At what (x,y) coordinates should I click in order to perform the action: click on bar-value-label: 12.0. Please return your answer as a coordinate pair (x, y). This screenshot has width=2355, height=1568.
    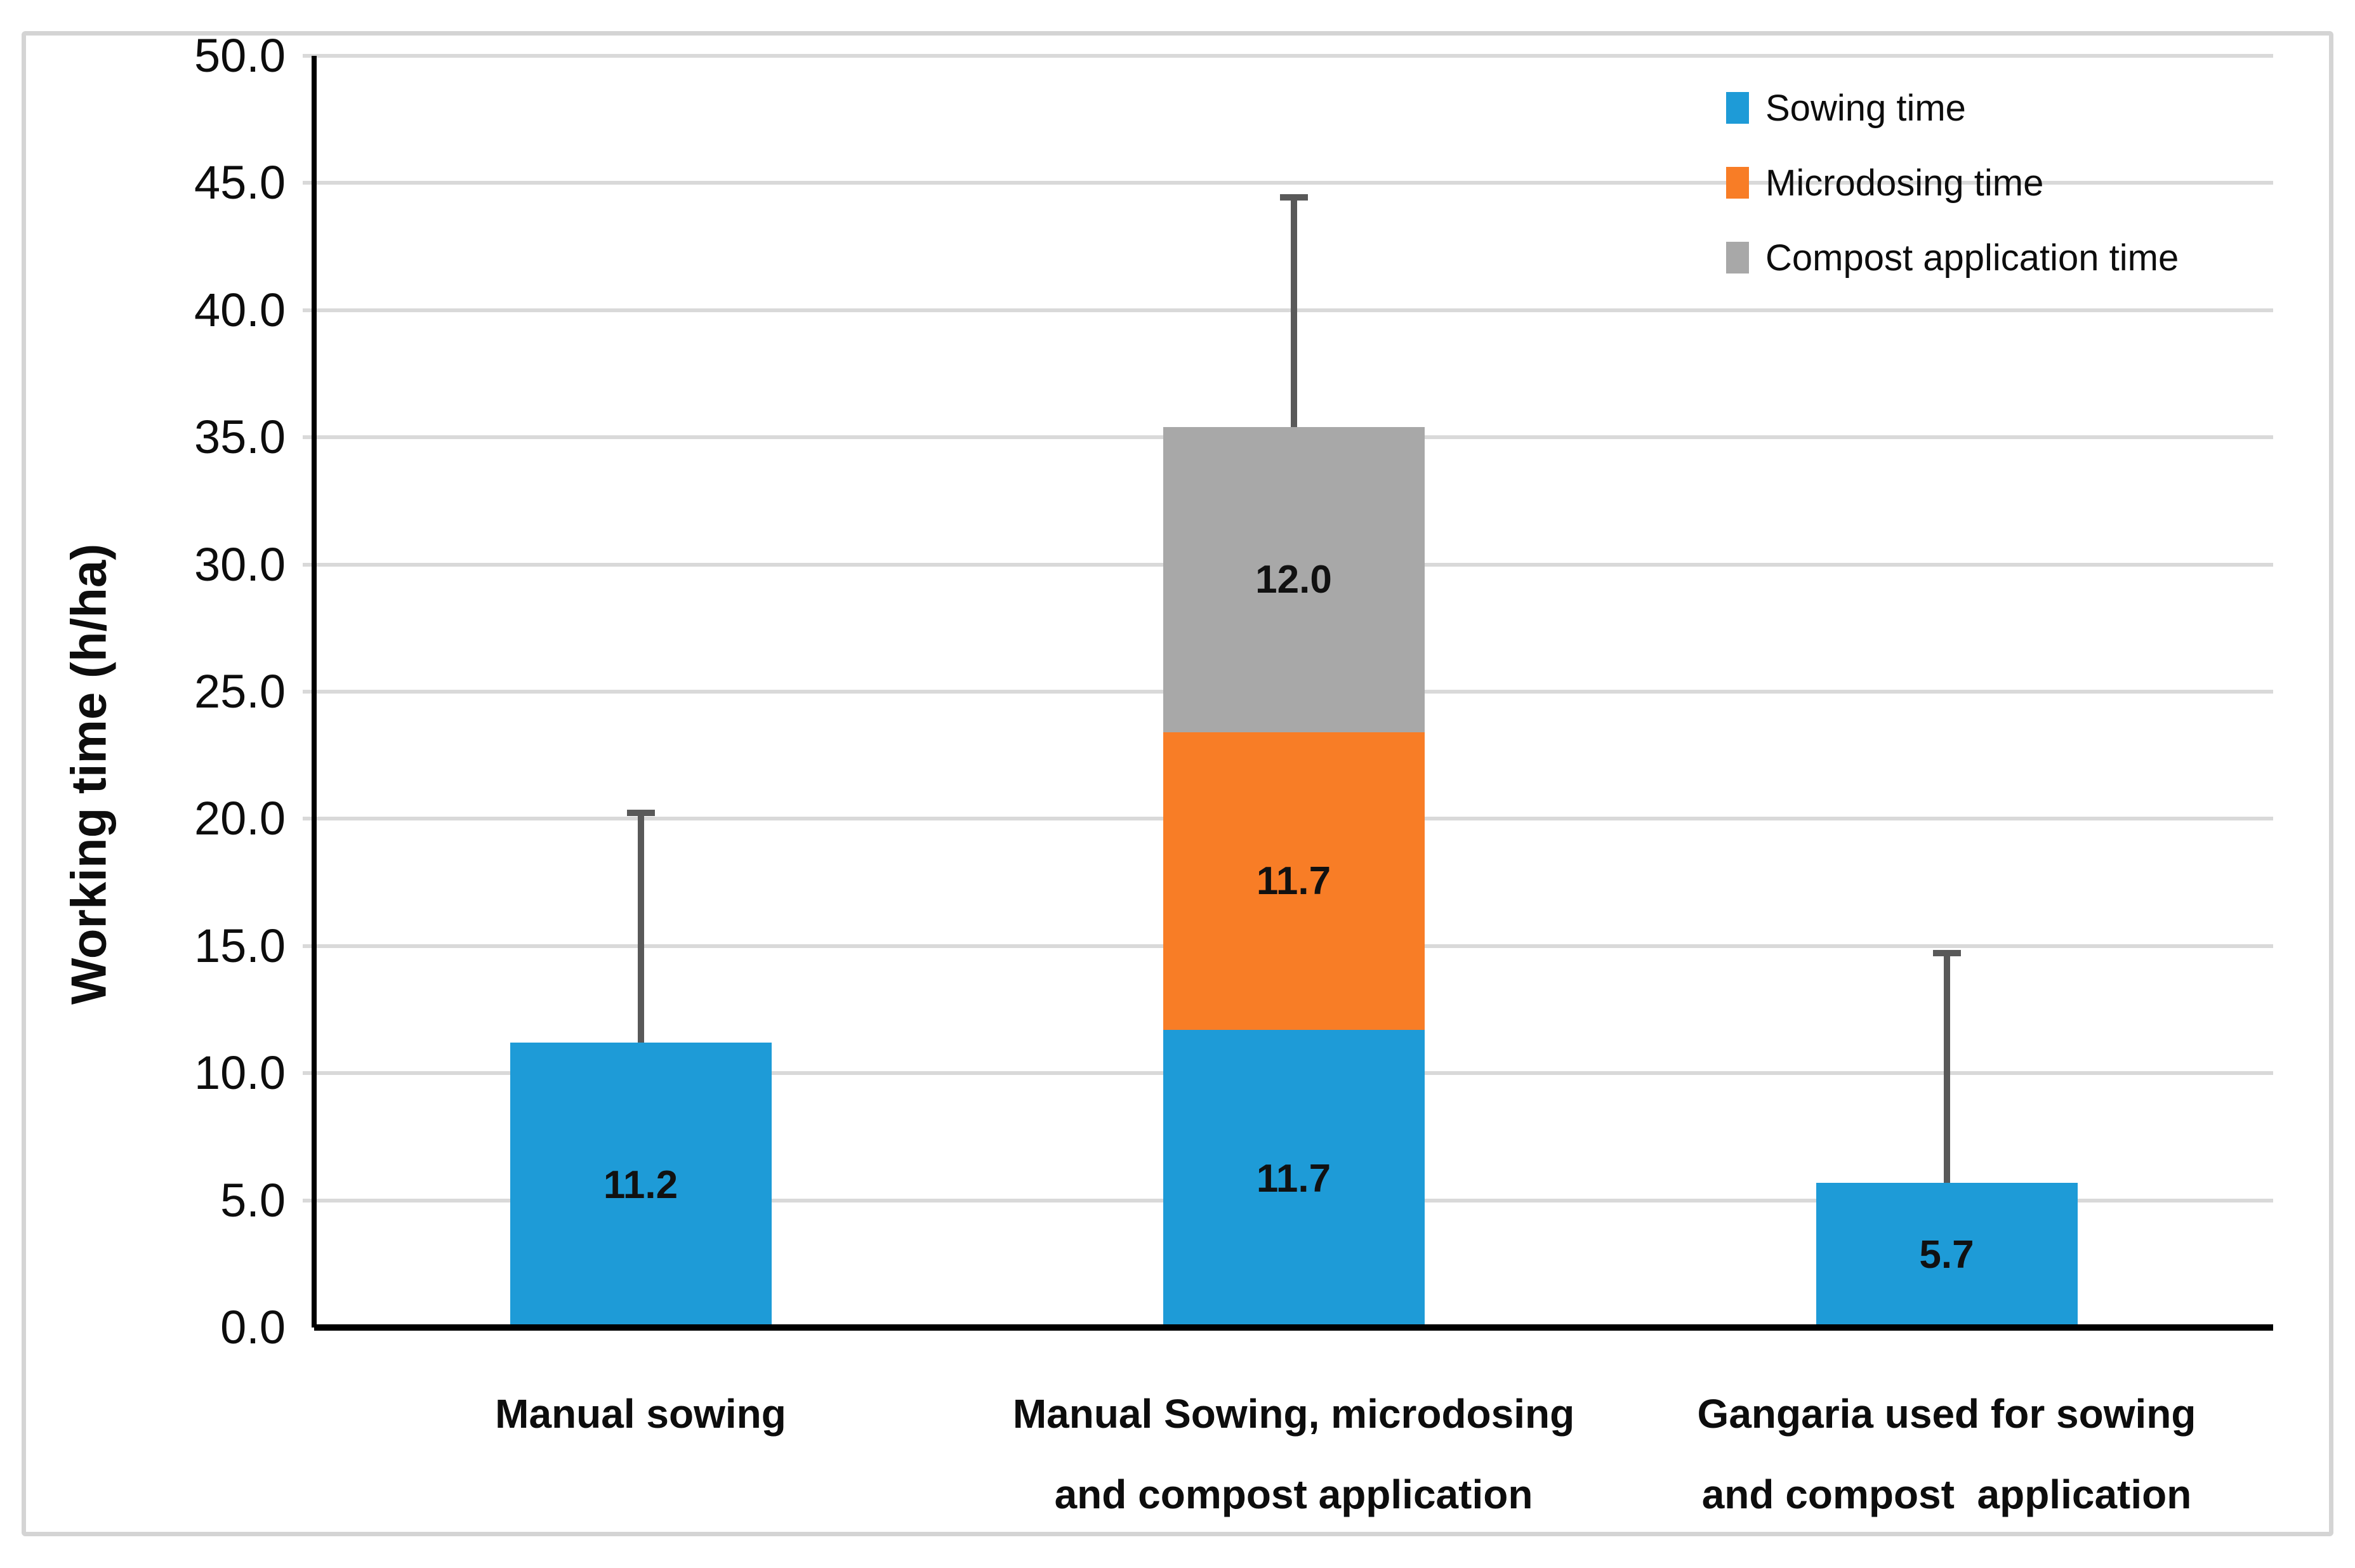
    Looking at the image, I should click on (1293, 579).